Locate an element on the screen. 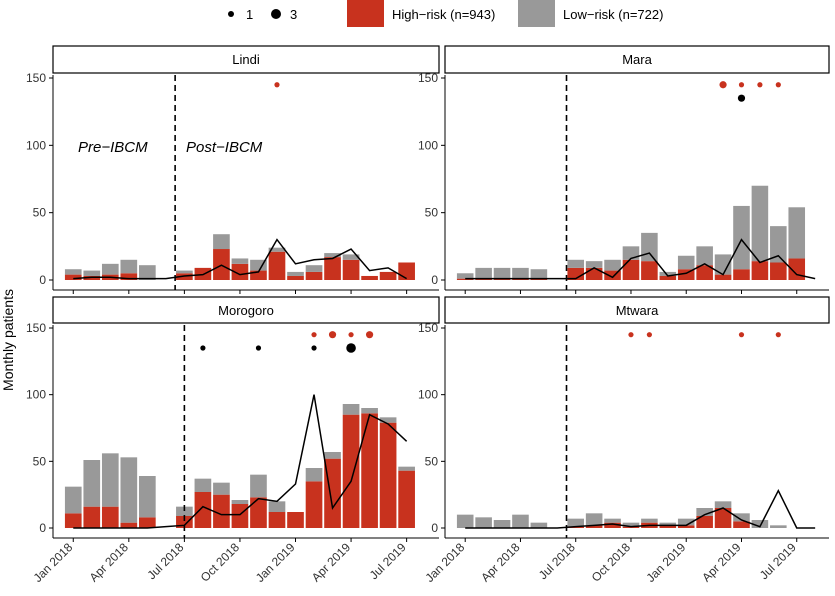 The image size is (835, 596). y-axis-label: Monthly patients is located at coordinates (8, 340).